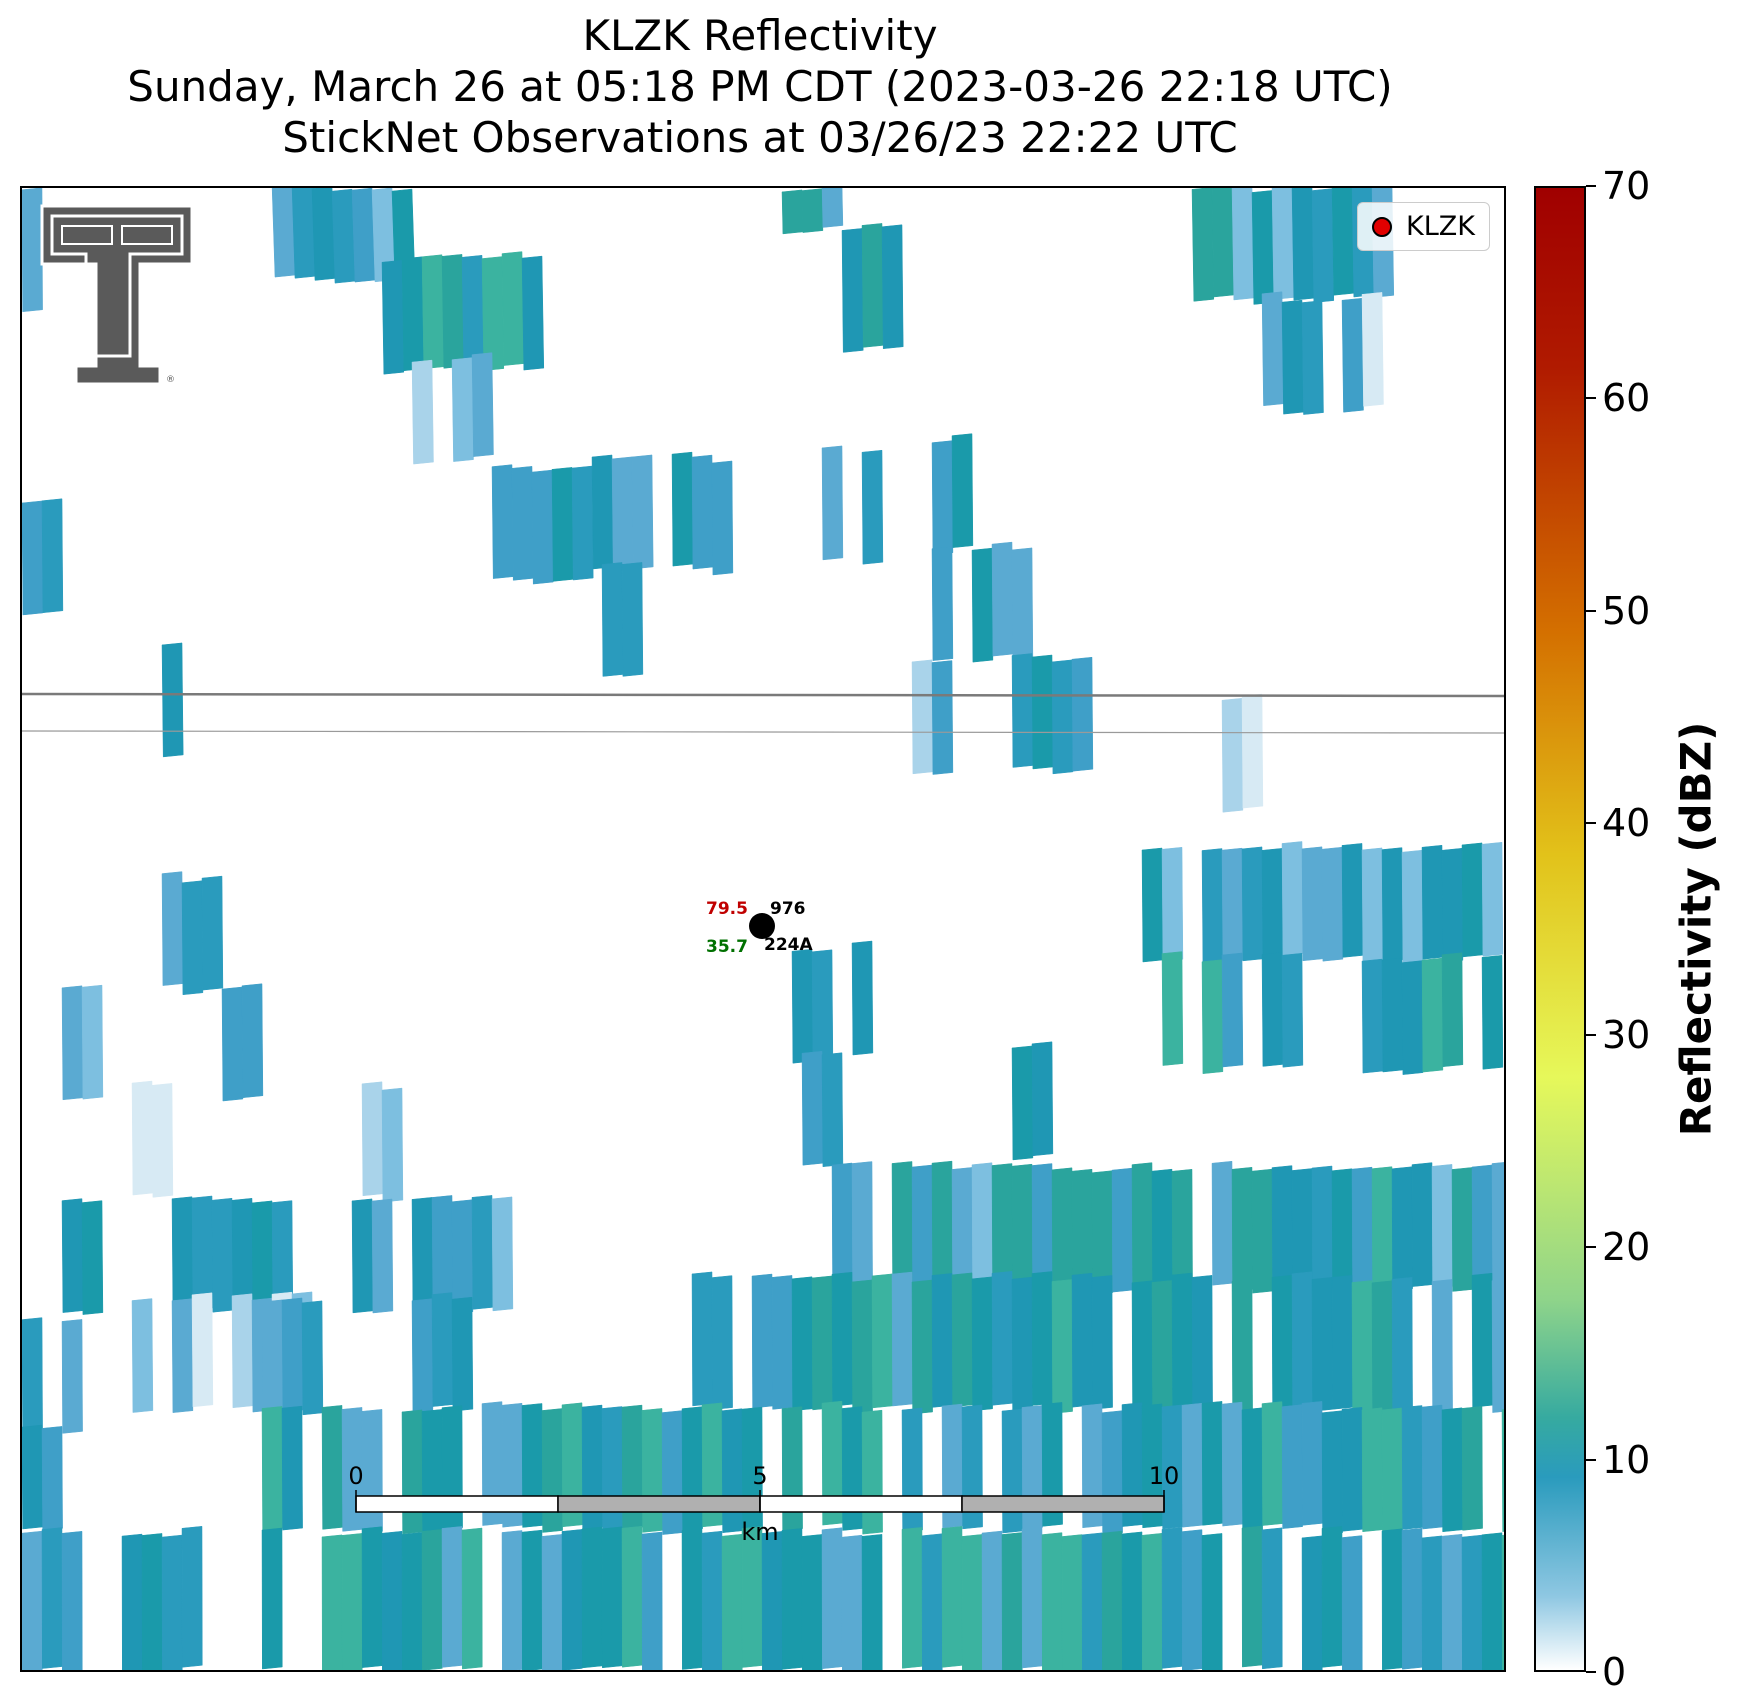 The height and width of the screenshot is (1705, 1738). Describe the element at coordinates (727, 947) in the screenshot. I see `station-dewpoint: 35.7` at that location.